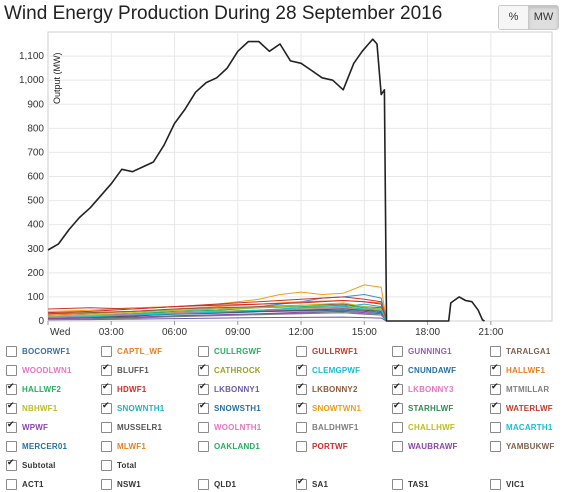 The width and height of the screenshot is (567, 492). I want to click on legend-item-woolnth1: WOOLNTH1, so click(229, 427).